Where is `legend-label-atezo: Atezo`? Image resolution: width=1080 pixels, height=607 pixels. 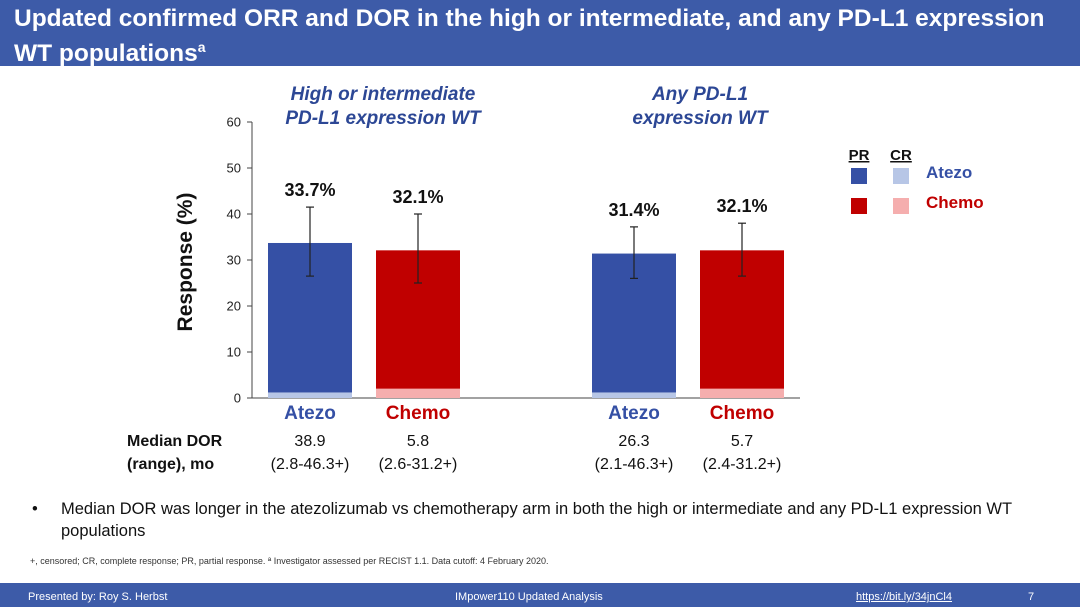 legend-label-atezo: Atezo is located at coordinates (949, 172).